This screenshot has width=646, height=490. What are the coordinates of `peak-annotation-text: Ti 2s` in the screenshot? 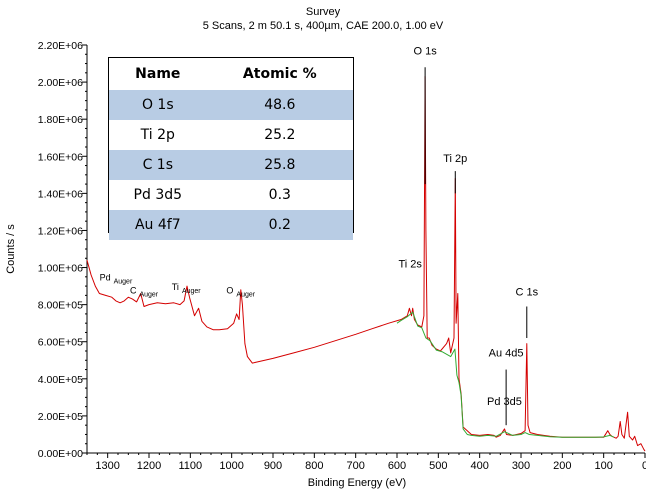 It's located at (411, 265).